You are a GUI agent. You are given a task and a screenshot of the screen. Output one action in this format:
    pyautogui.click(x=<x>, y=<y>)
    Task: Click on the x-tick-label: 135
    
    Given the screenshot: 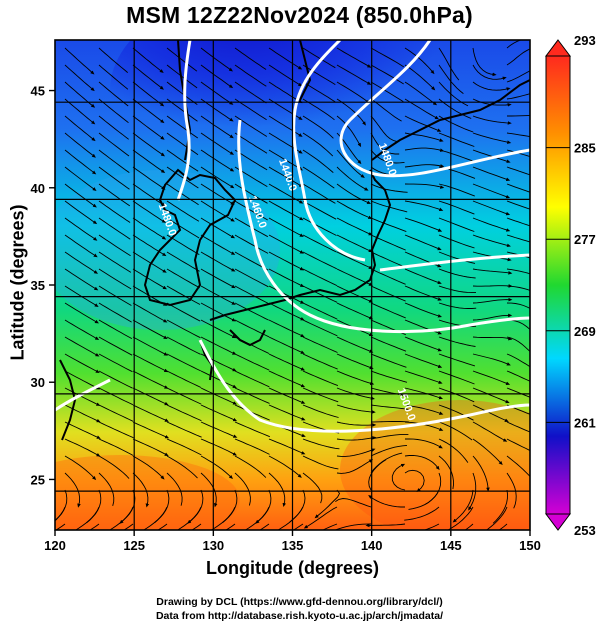 What is the action you would take?
    pyautogui.click(x=293, y=545)
    